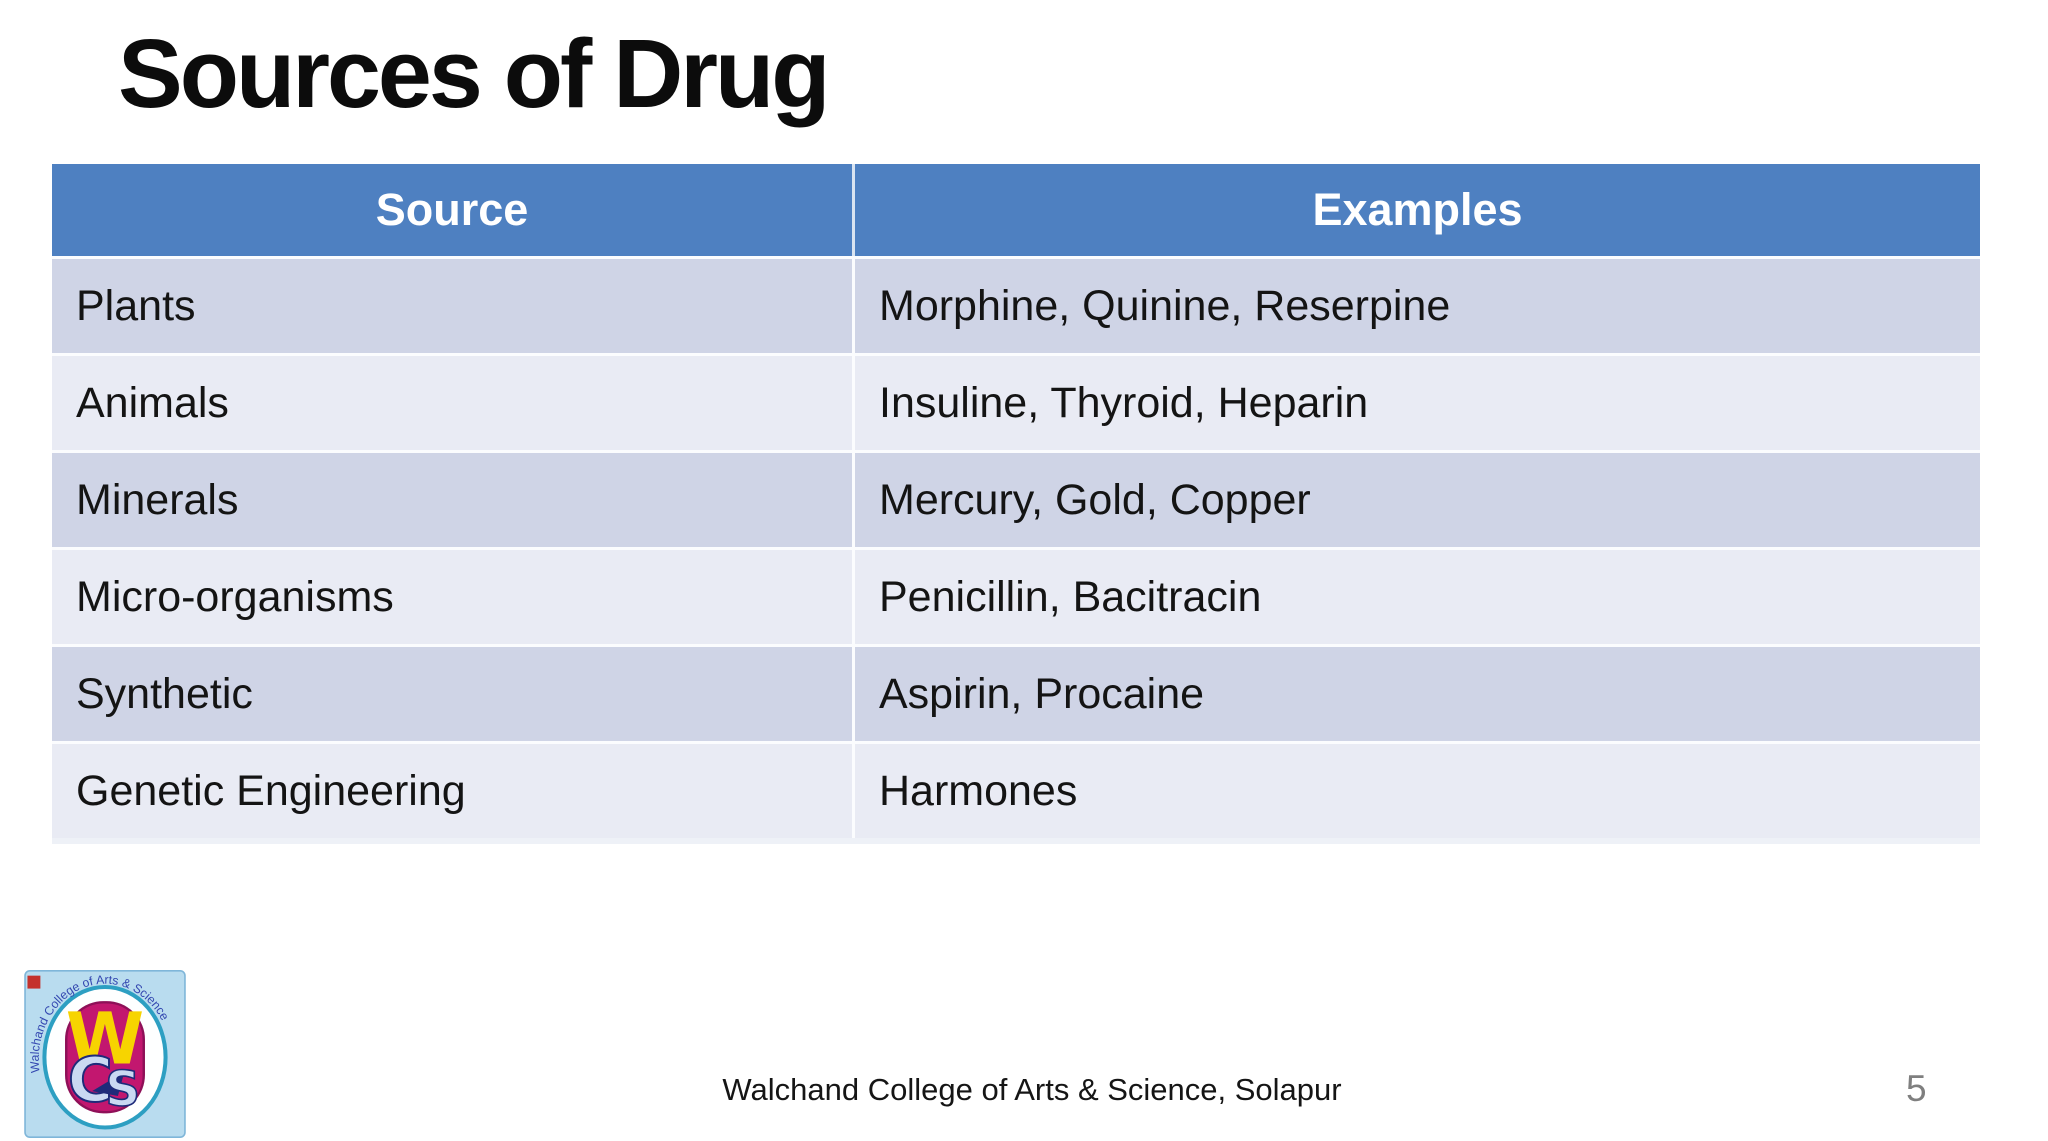 This screenshot has width=2048, height=1141. I want to click on table-row: Genetic Engineering Harmones, so click(1016, 789).